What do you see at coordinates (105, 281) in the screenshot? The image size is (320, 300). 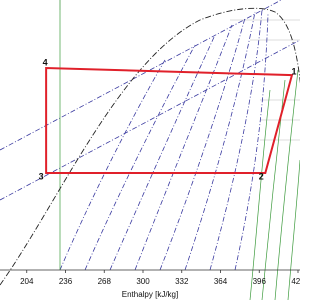 I see `x-tick-label: 268` at bounding box center [105, 281].